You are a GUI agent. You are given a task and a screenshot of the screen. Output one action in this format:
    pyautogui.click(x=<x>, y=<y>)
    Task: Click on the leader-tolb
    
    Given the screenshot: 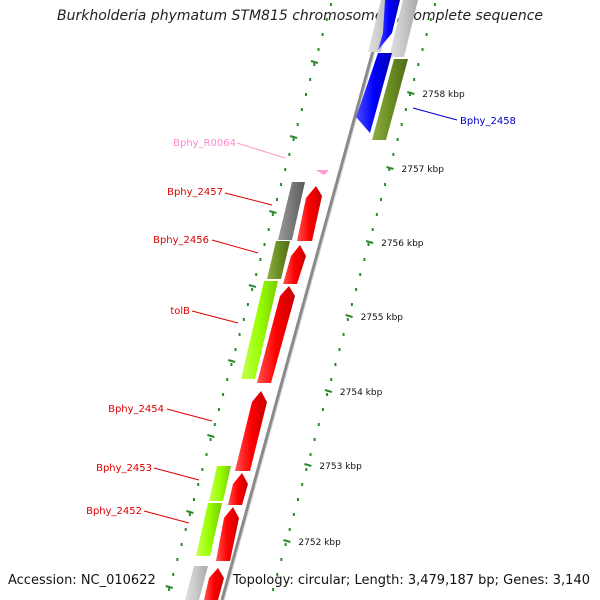 What is the action you would take?
    pyautogui.click(x=215, y=317)
    